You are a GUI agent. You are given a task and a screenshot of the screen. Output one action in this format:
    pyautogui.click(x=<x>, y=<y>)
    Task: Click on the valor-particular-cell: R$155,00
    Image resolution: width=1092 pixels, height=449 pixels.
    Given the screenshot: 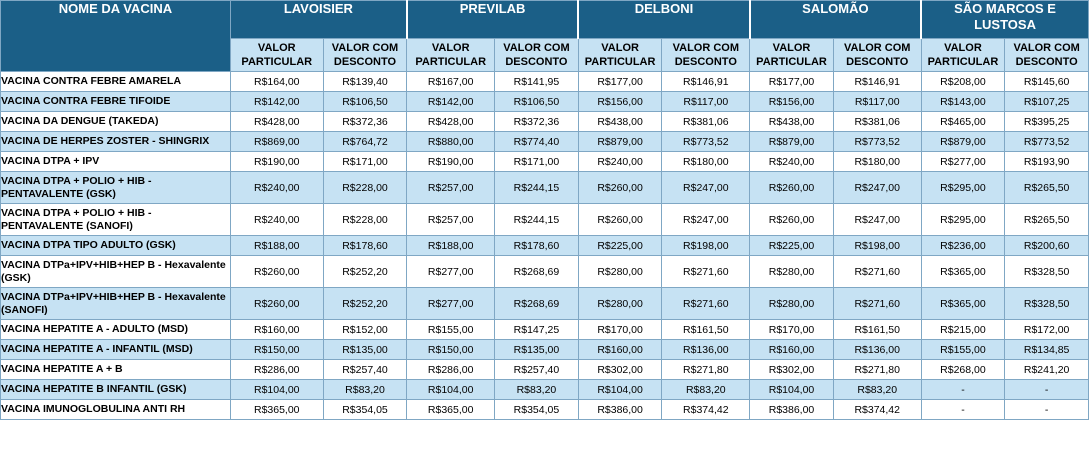 What is the action you would take?
    pyautogui.click(x=963, y=349)
    